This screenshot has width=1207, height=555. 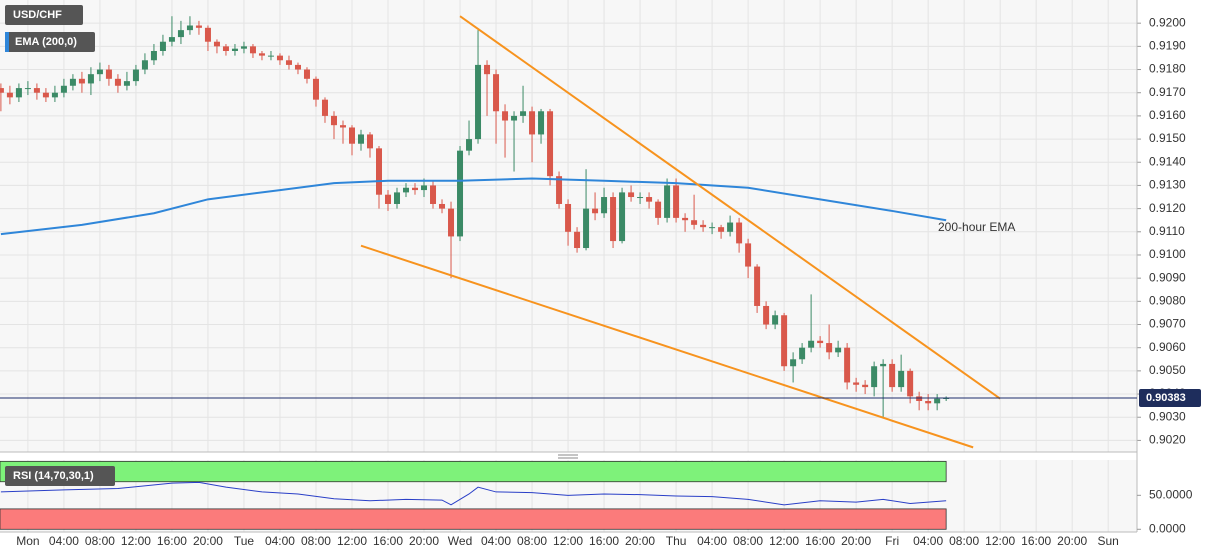 I want to click on overbought-zone, so click(x=473, y=471).